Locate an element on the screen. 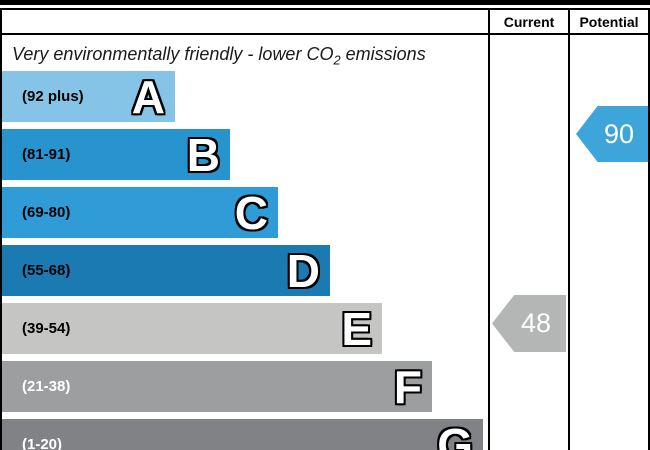  band-e-letter: E is located at coordinates (356, 328).